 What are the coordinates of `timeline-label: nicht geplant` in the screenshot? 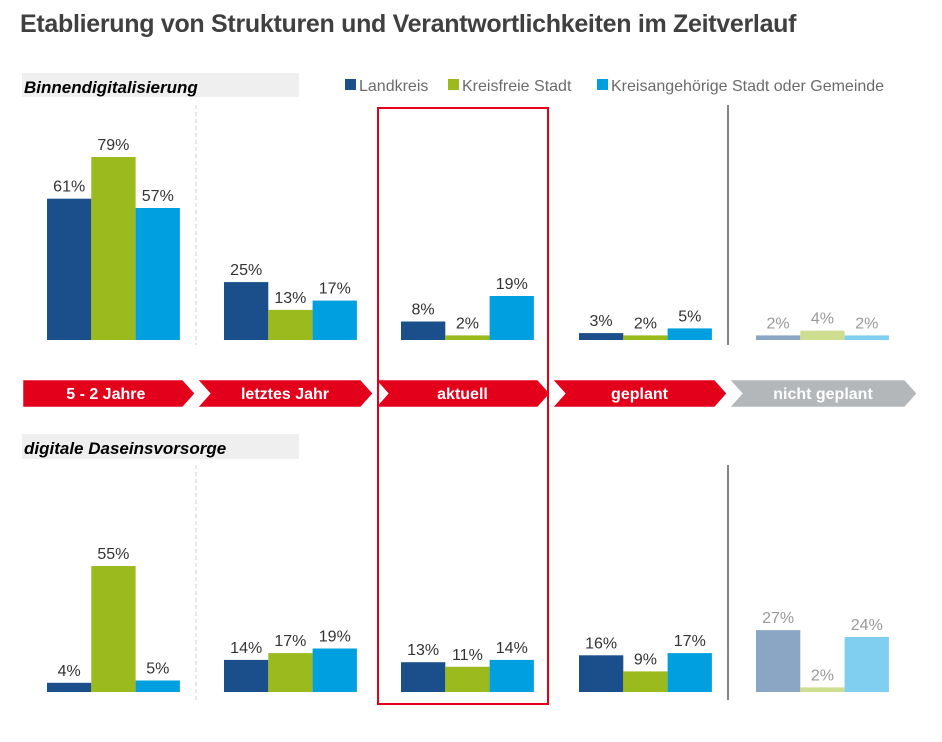 It's located at (823, 394).